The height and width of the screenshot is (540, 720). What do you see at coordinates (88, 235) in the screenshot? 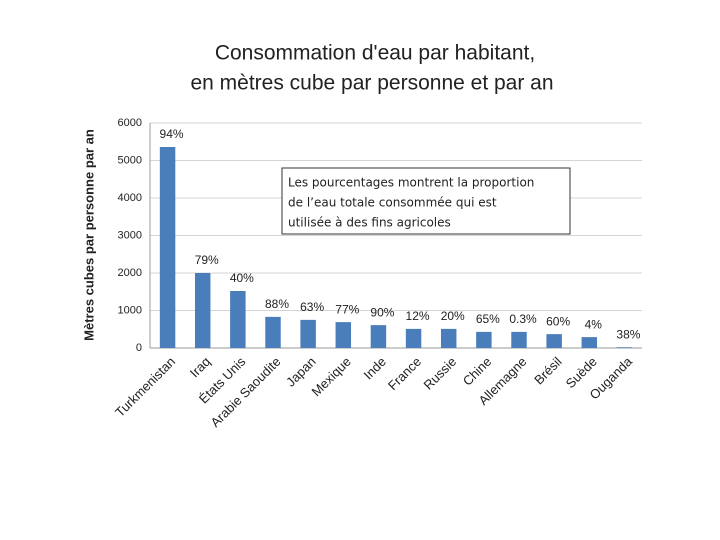
I see `y-axis-label: Mètres cubes par personne par an` at bounding box center [88, 235].